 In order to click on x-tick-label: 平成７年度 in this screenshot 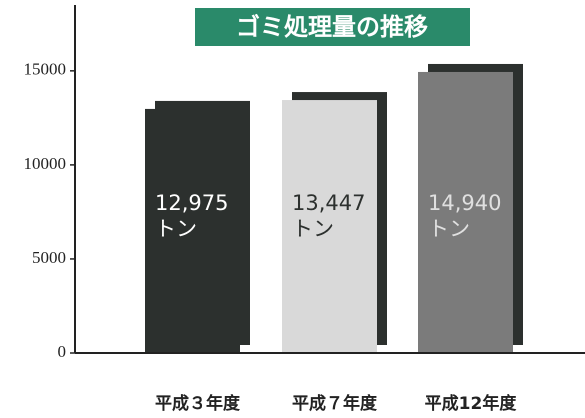, I will do `click(335, 403)`.